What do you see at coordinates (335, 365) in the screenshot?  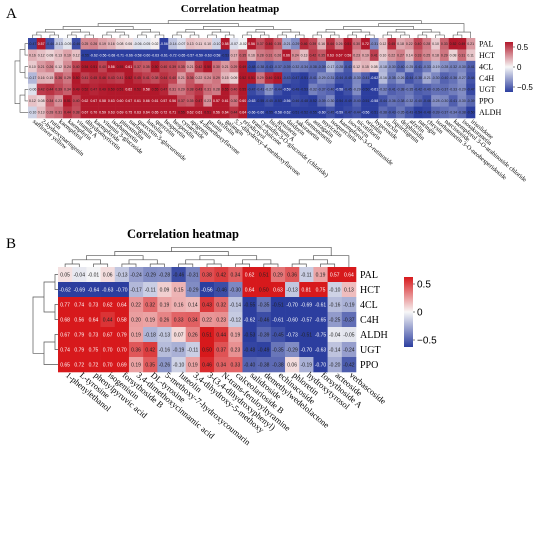 I see `cell-value-label: -0.20` at bounding box center [335, 365].